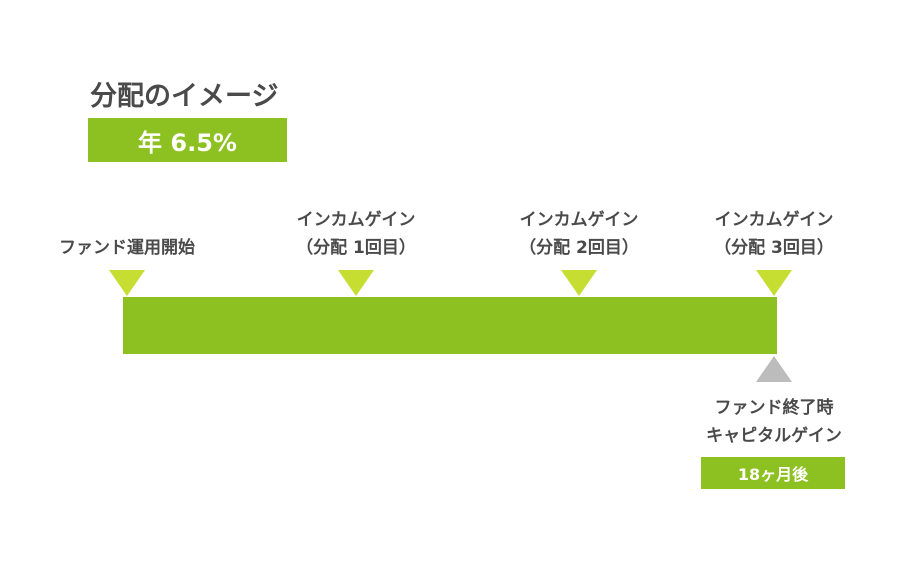  What do you see at coordinates (184, 96) in the screenshot?
I see `page-title: 分配のイメージ` at bounding box center [184, 96].